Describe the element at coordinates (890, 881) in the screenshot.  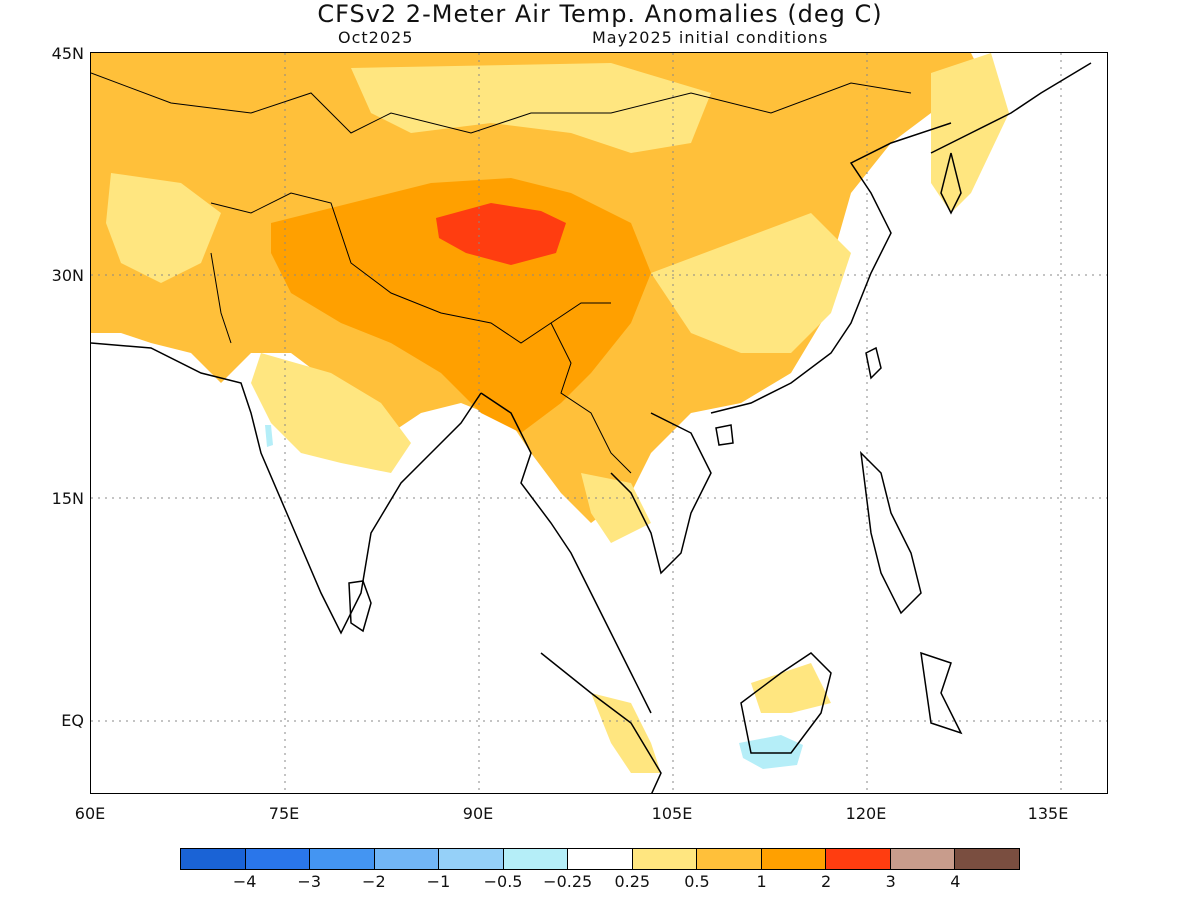
I see `colorbar-label: 3` at that location.